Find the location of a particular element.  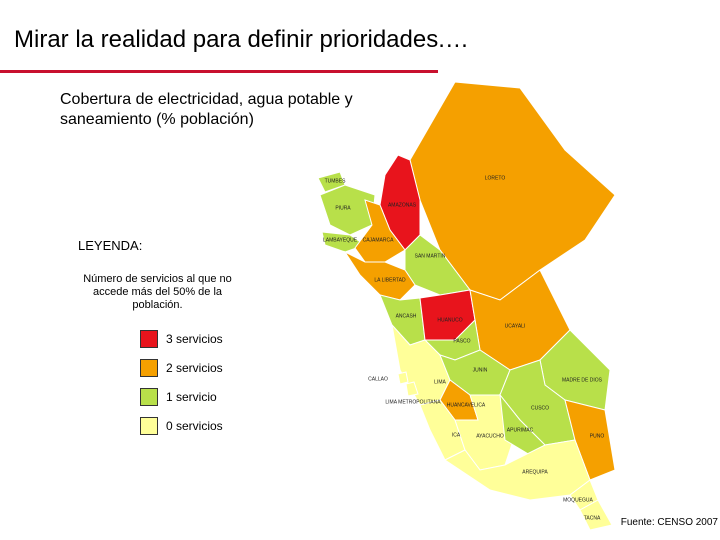

legend-label: 2 servicios is located at coordinates (194, 368).